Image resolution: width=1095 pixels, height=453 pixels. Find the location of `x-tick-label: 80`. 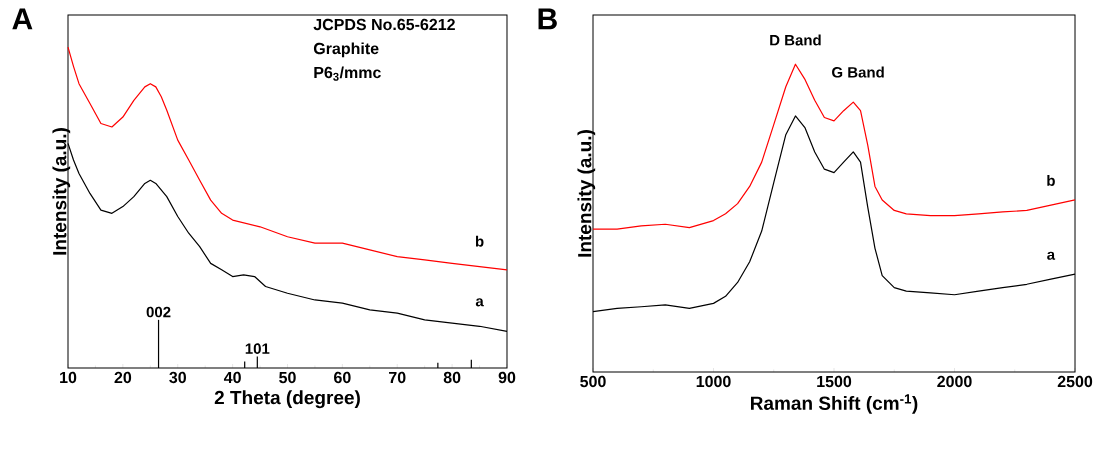

x-tick-label: 80 is located at coordinates (452, 377).